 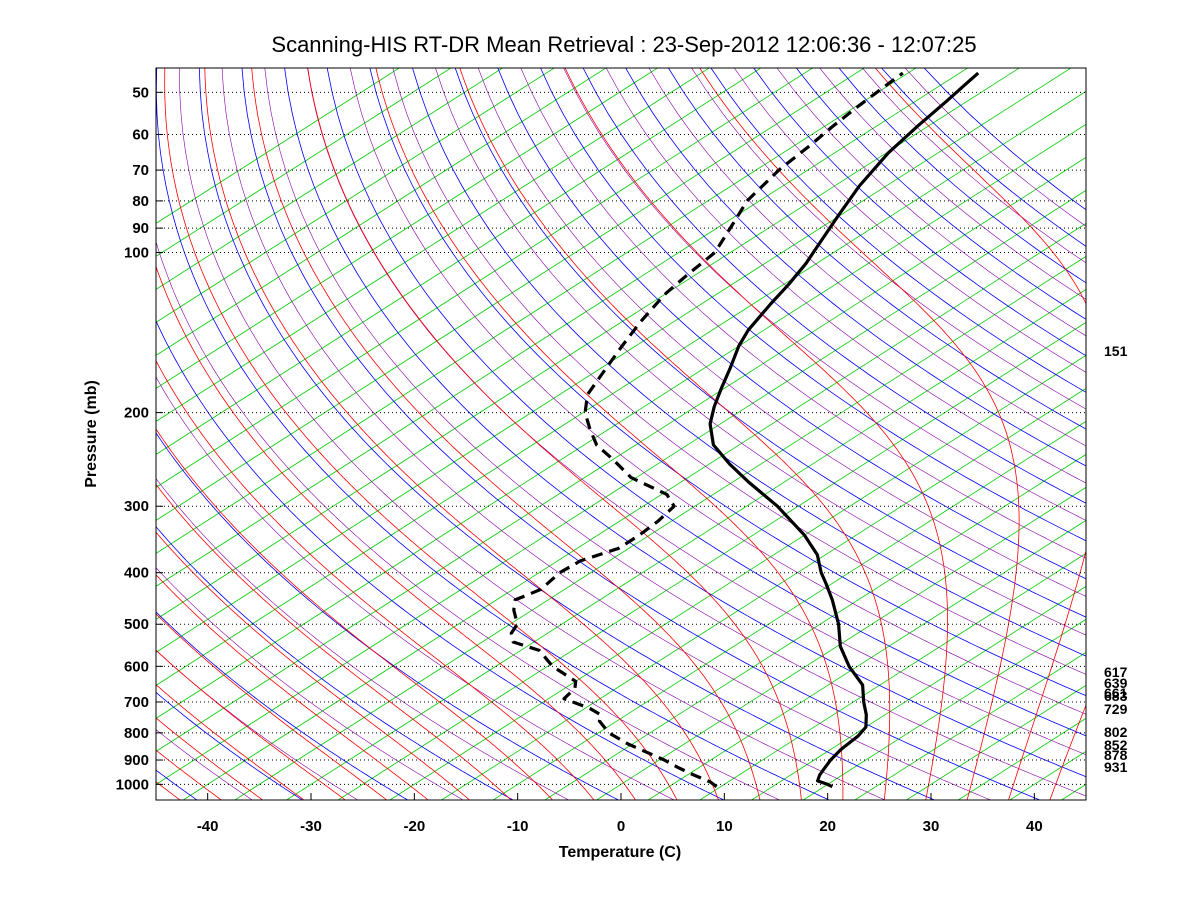 I want to click on y-tick-label: 90, so click(x=140, y=228).